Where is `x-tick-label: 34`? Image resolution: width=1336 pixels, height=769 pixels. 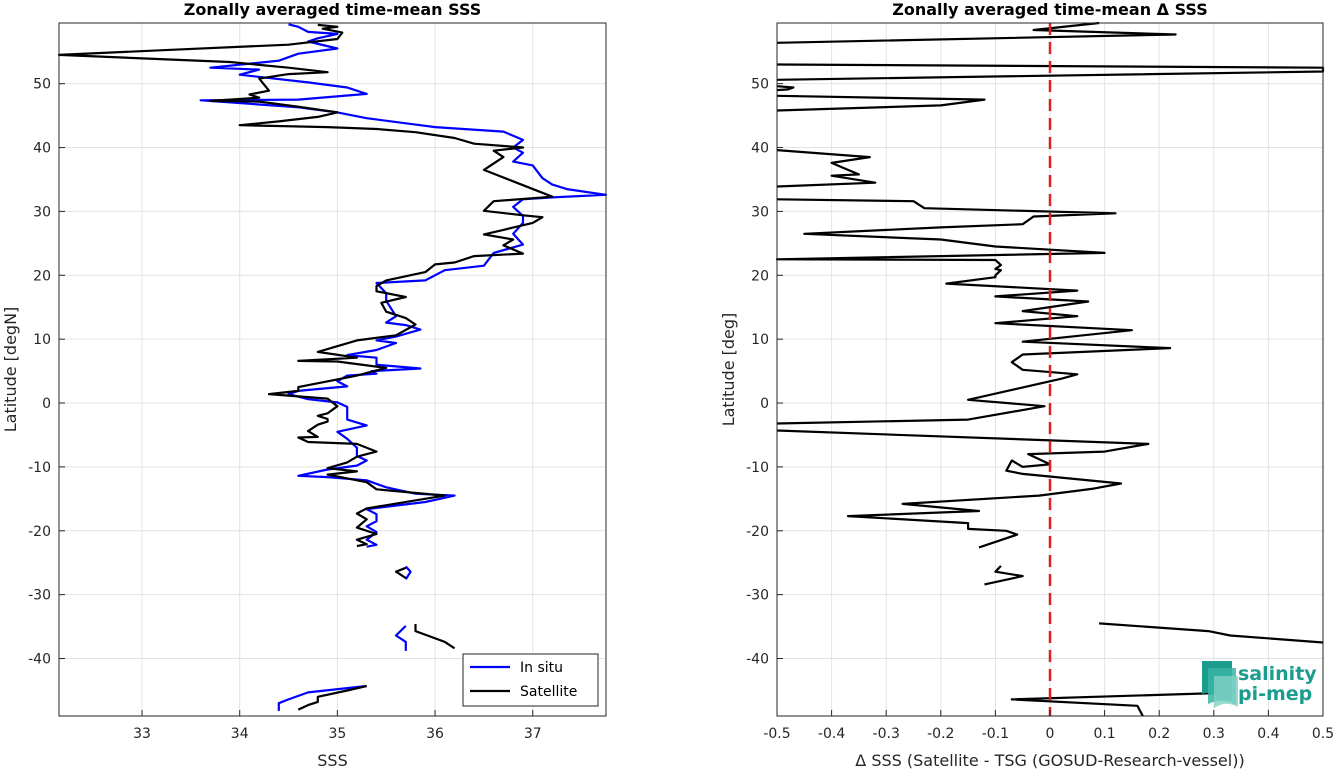
x-tick-label: 34 is located at coordinates (240, 734).